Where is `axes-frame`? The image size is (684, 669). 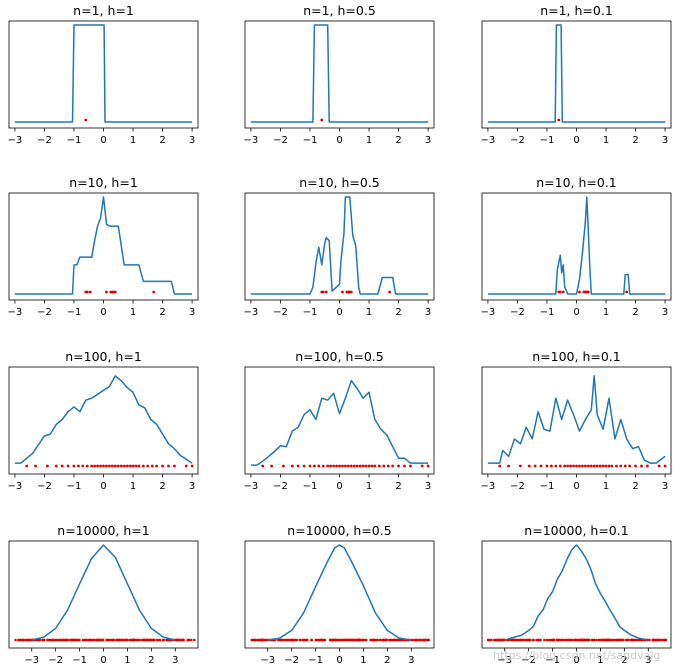 axes-frame is located at coordinates (576, 594).